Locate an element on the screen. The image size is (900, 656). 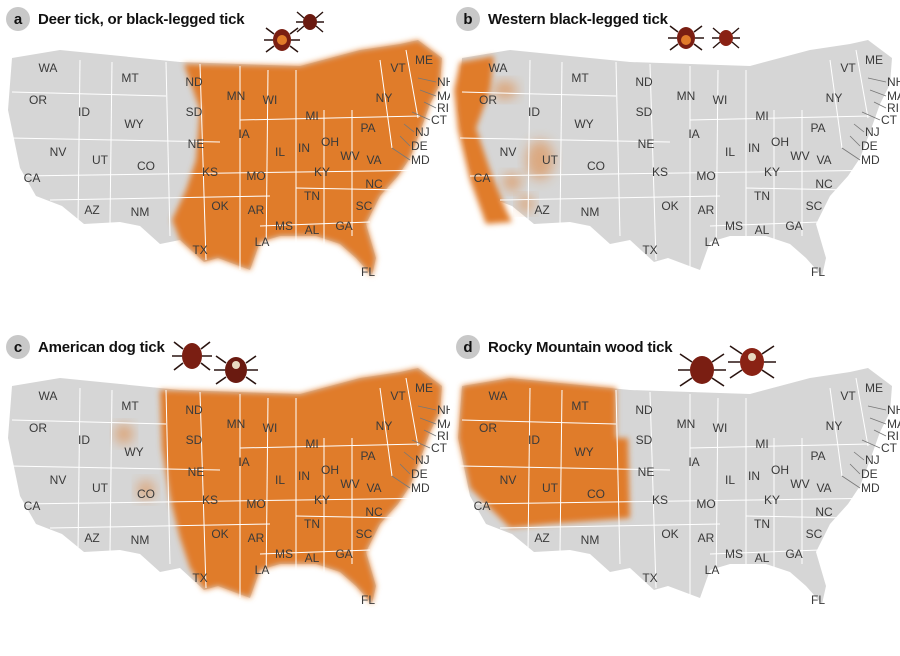
state-label-la: LA is located at coordinates (712, 242).